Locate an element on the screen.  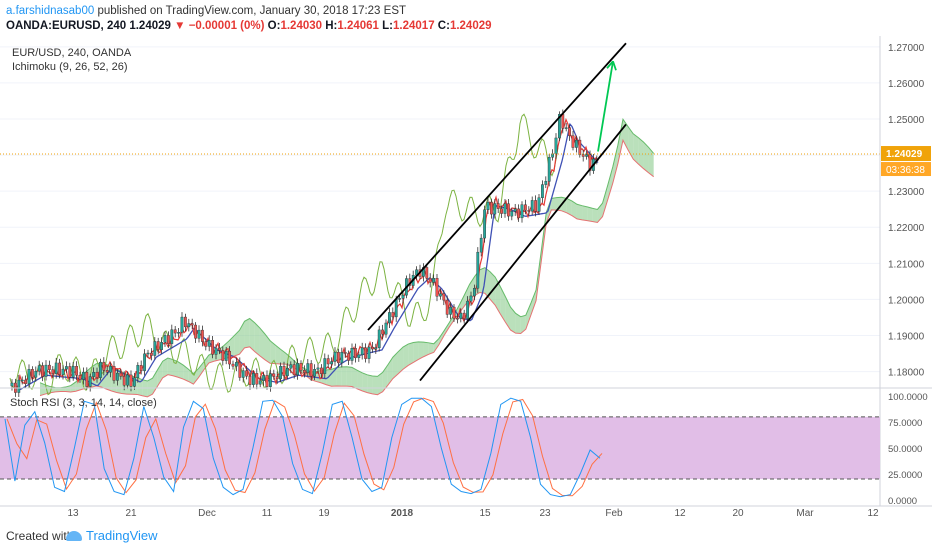
time-tick-label: 15 is located at coordinates (485, 513).